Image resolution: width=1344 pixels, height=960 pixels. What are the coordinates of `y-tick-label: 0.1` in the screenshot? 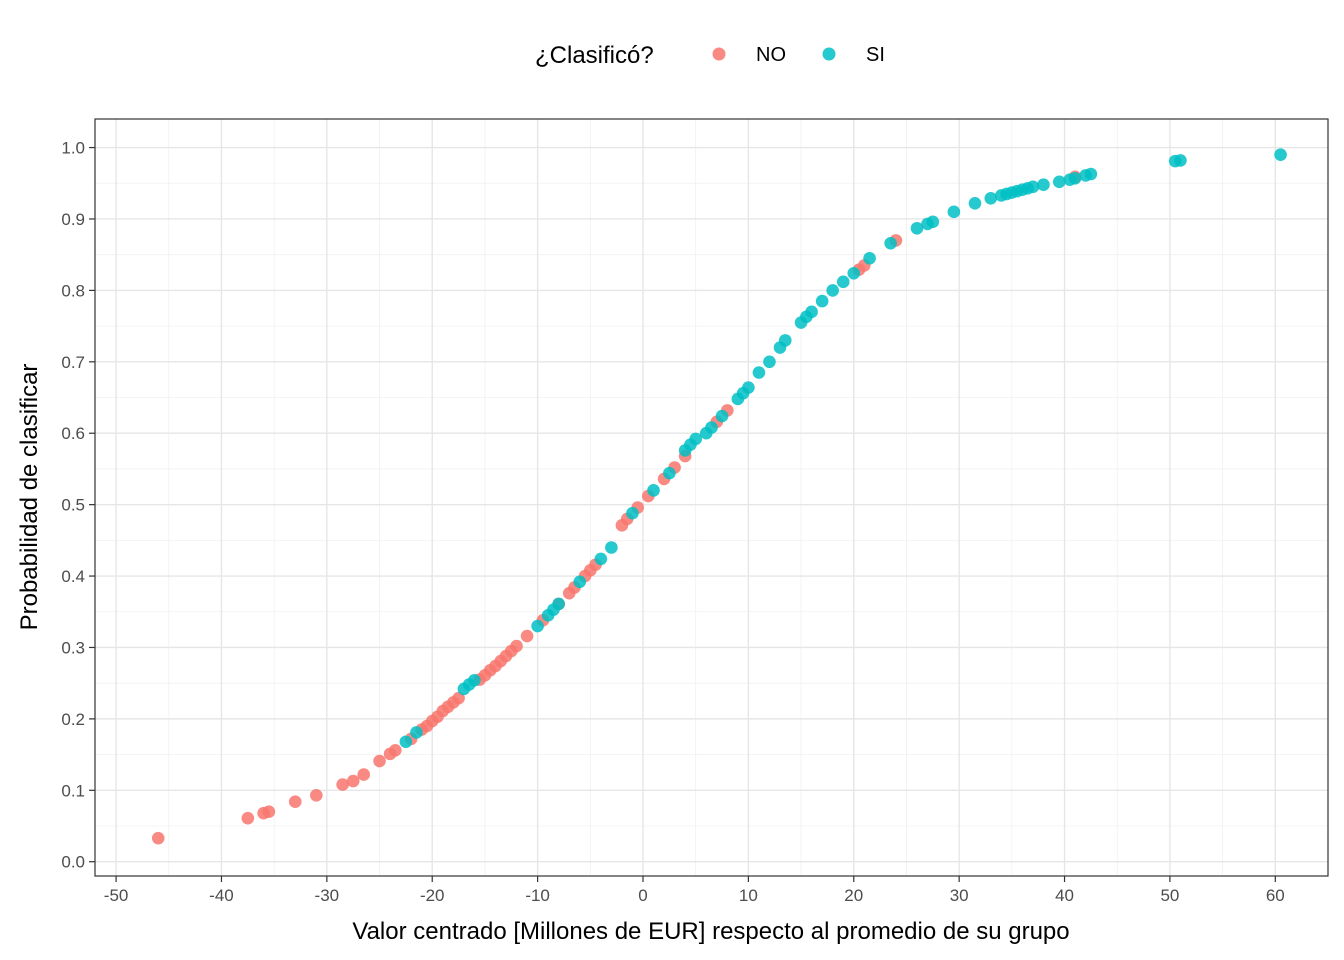 It's located at (73, 790).